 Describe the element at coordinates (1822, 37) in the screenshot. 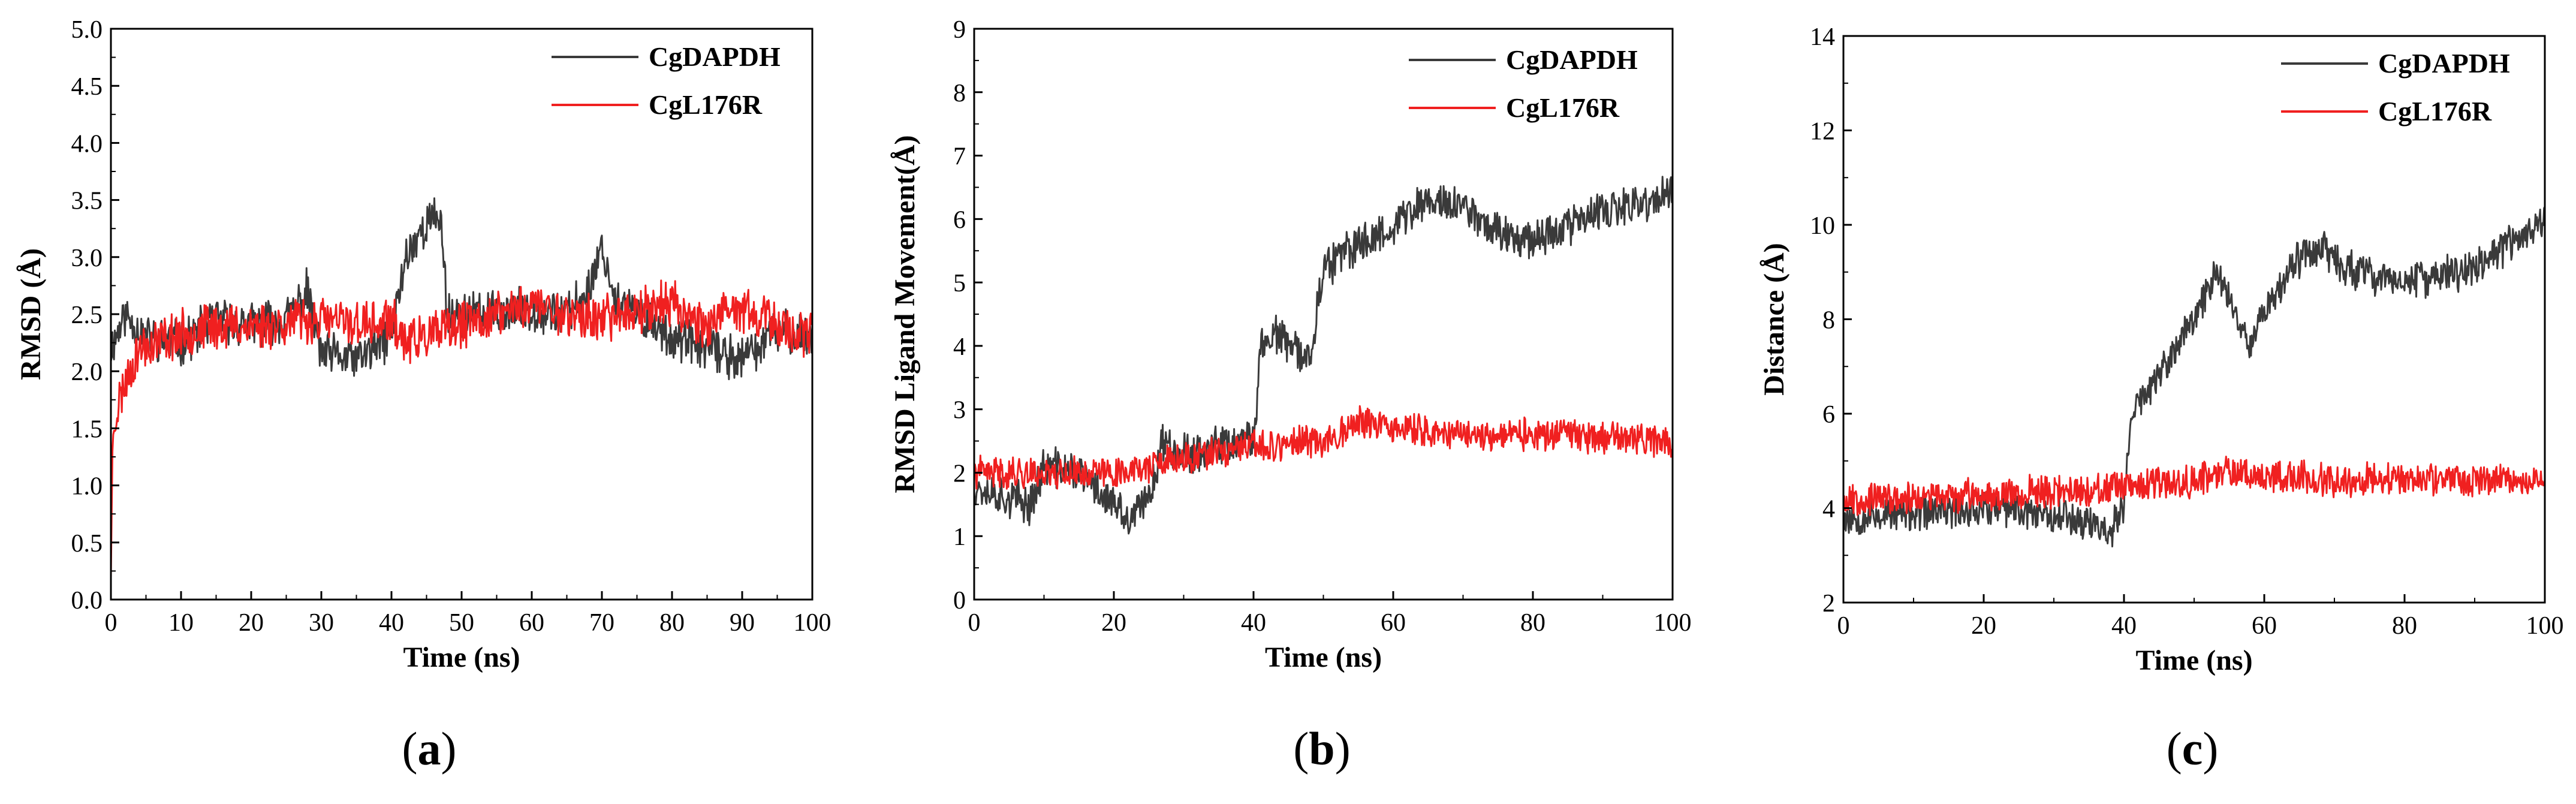

I see `y-tick-label: 14` at that location.